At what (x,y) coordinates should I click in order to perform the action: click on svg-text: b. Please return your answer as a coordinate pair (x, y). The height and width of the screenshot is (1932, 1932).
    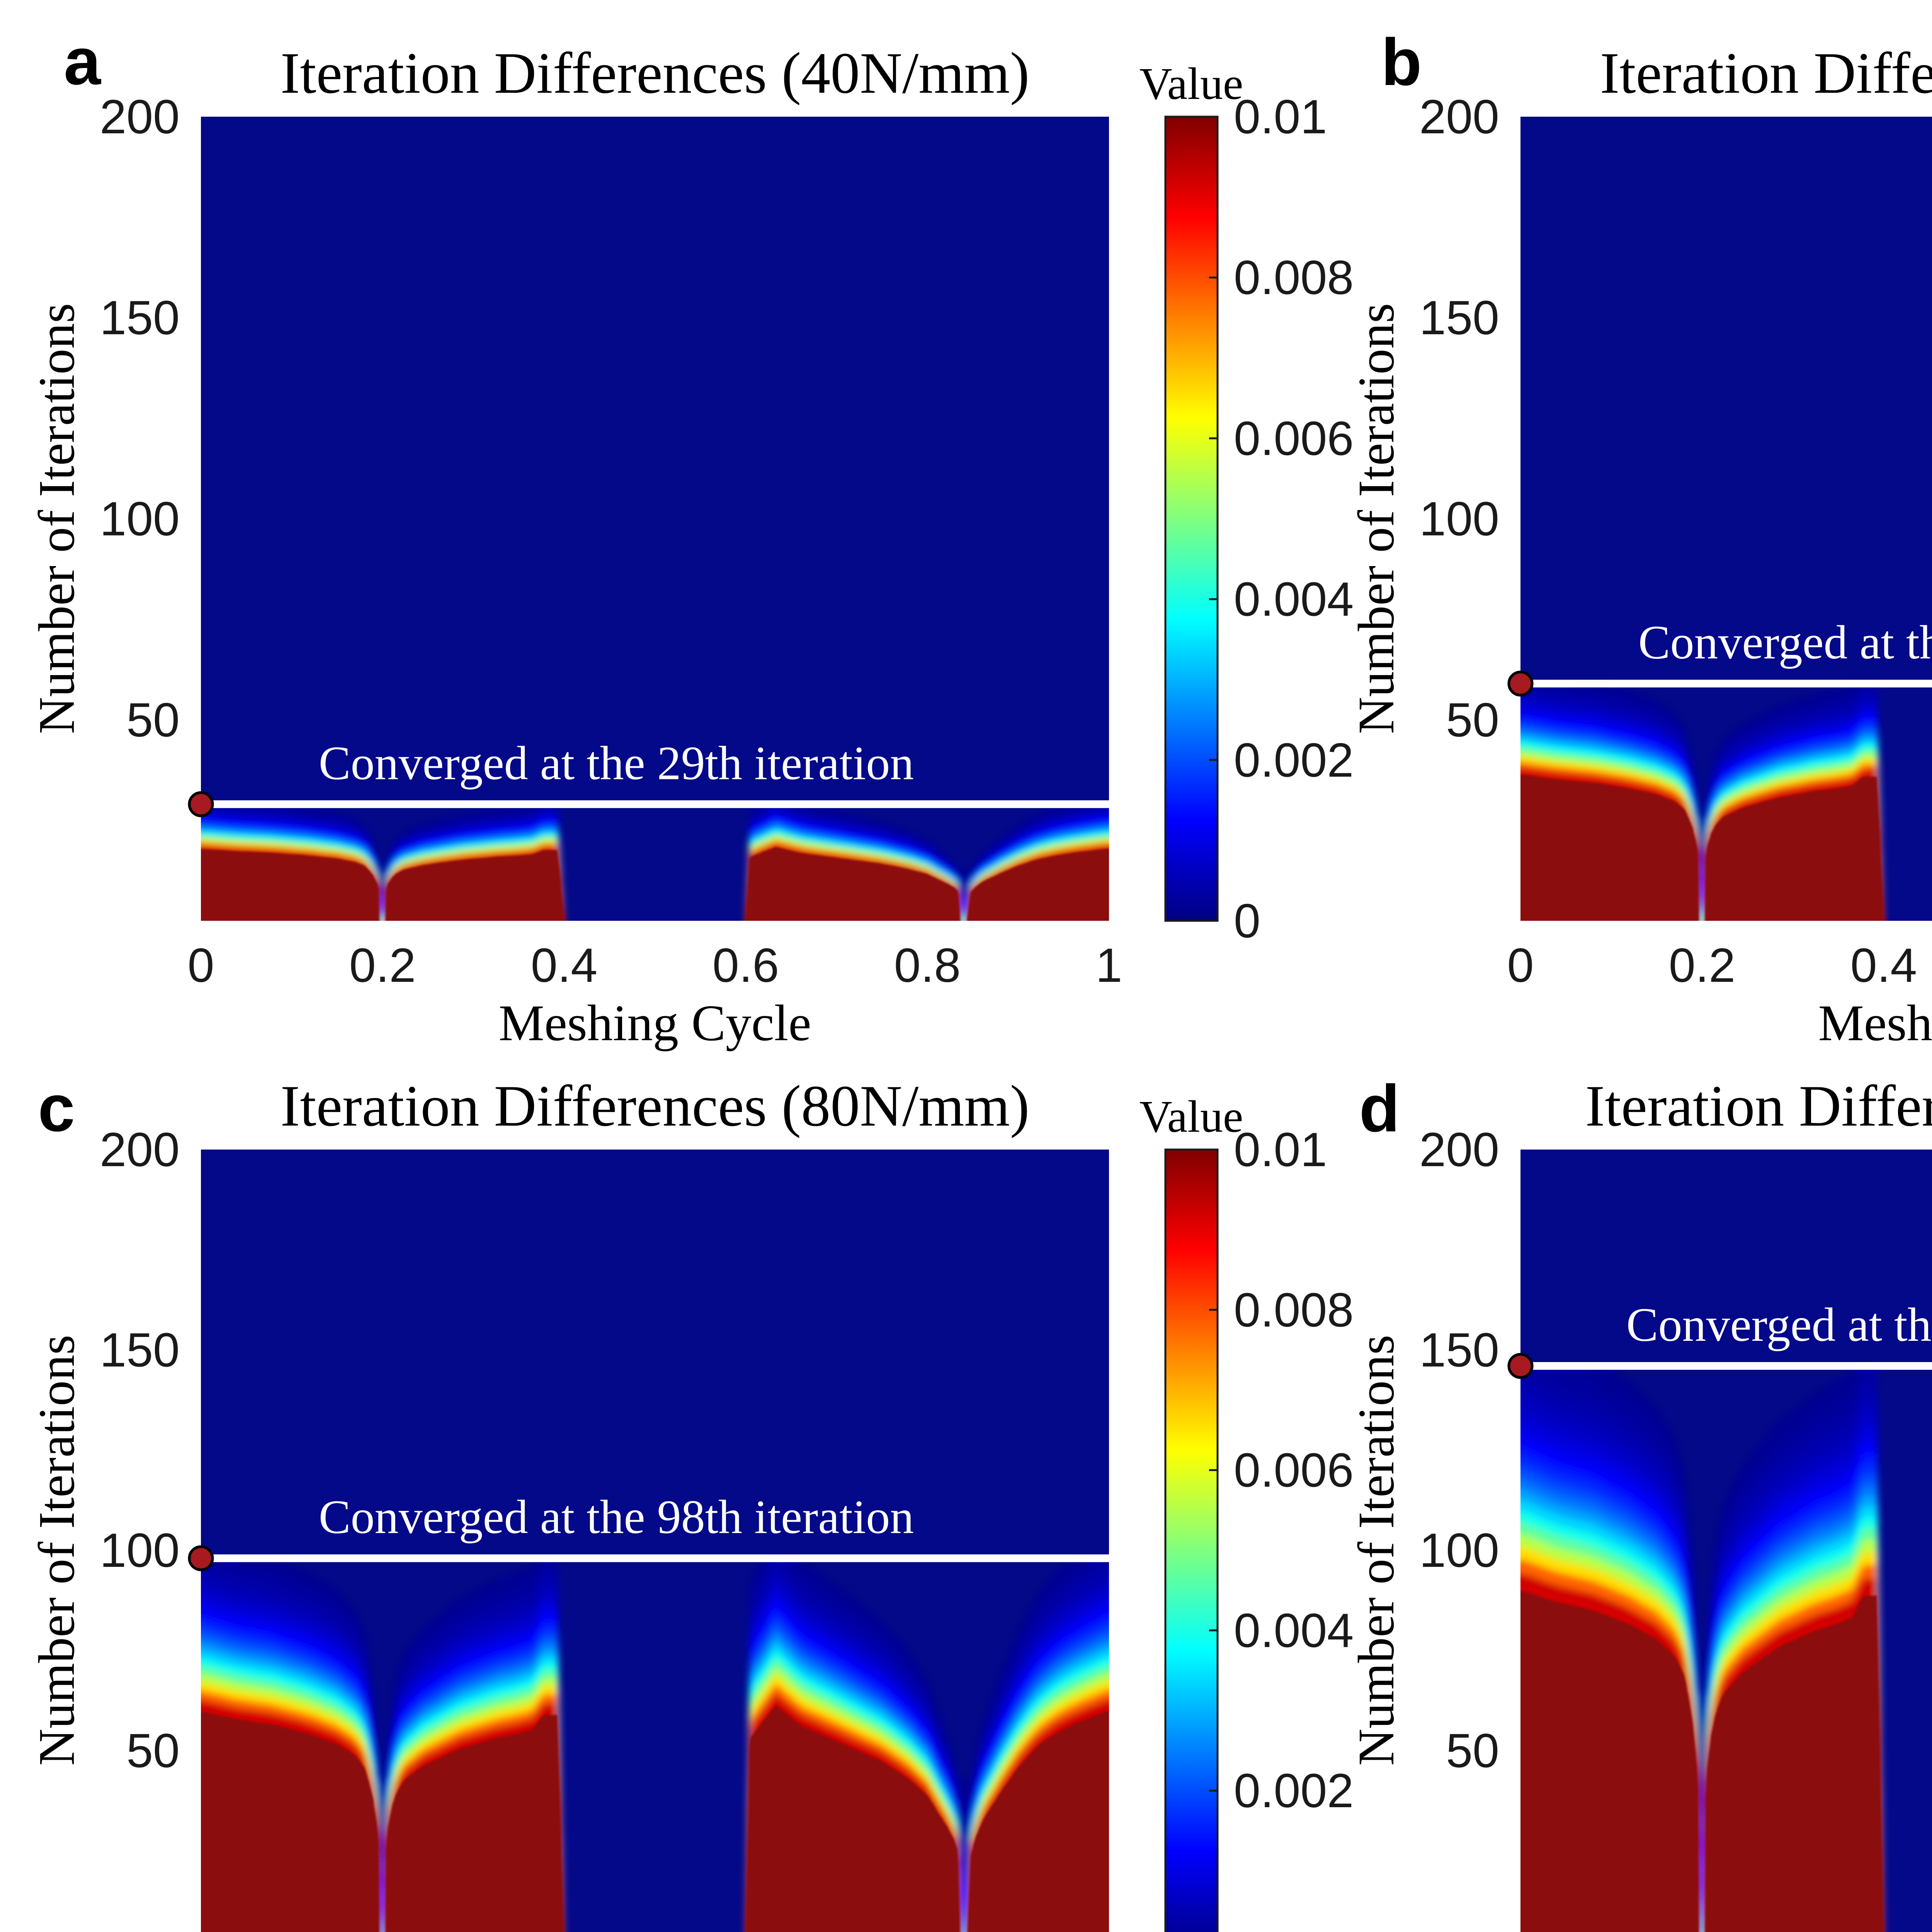
    Looking at the image, I should click on (1402, 62).